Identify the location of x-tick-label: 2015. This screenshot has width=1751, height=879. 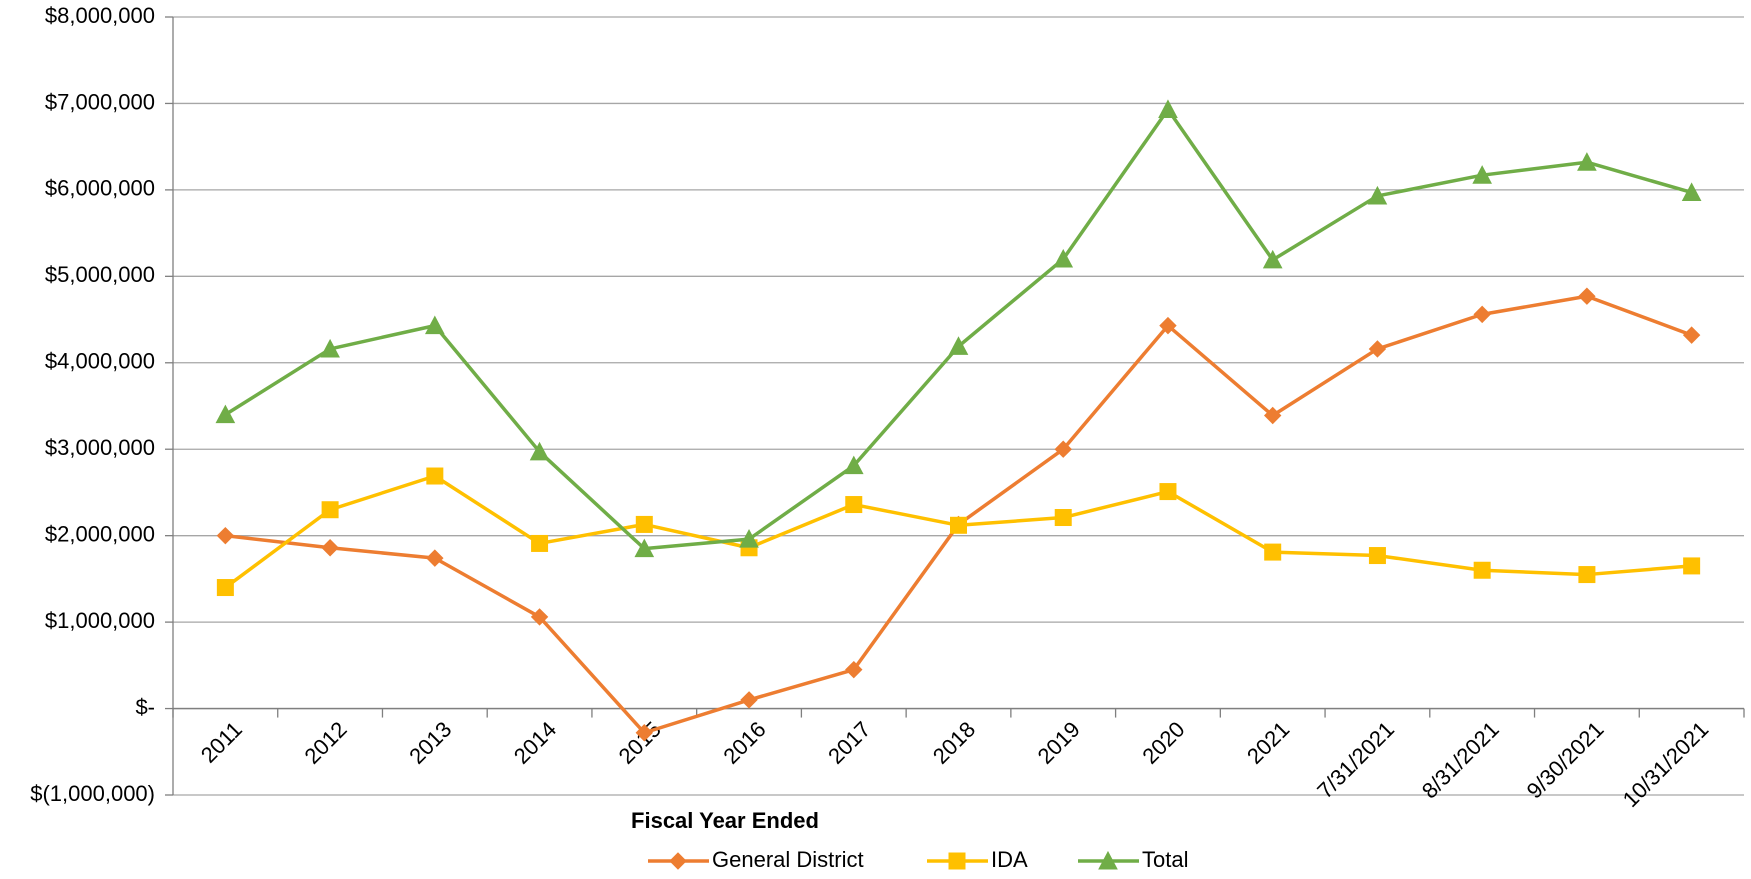
(640, 743).